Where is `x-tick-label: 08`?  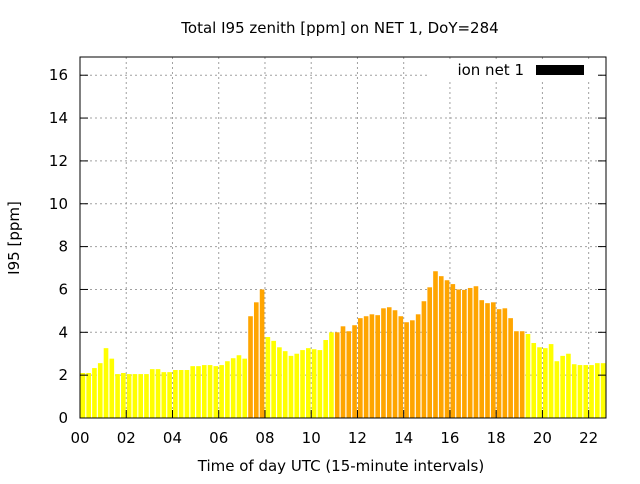 x-tick-label: 08 is located at coordinates (264, 438).